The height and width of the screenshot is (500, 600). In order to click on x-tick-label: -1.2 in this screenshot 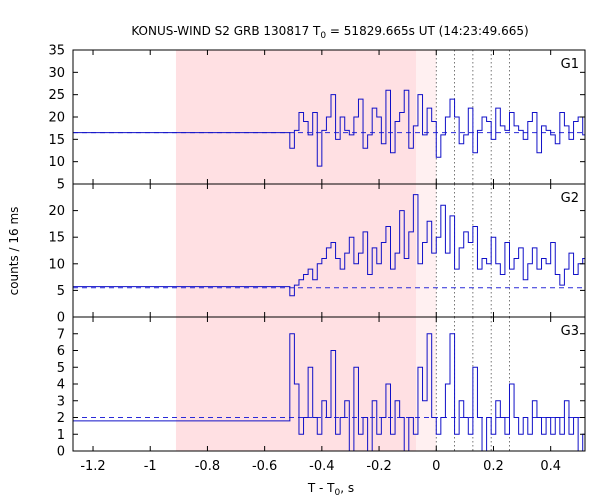, I will do `click(92, 466)`.